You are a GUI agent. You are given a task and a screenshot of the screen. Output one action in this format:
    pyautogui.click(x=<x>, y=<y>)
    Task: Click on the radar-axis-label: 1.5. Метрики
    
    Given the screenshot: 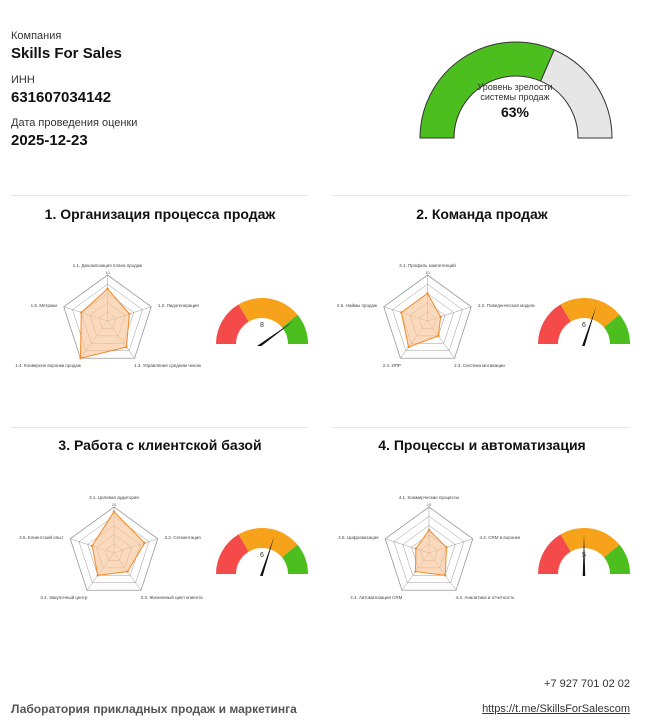 What is the action you would take?
    pyautogui.click(x=44, y=305)
    